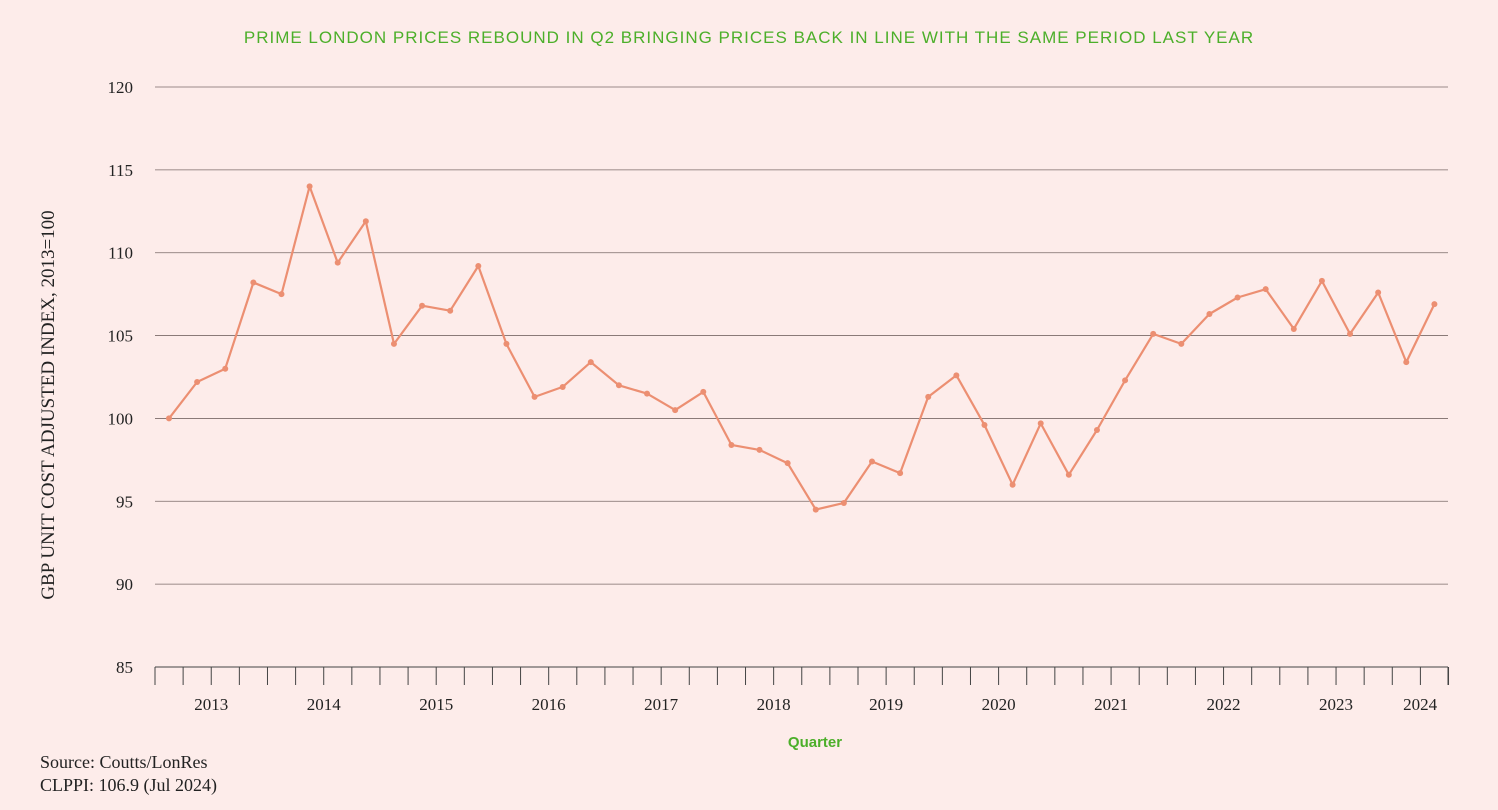 The width and height of the screenshot is (1498, 810). I want to click on y-tick-label: 105, so click(121, 336).